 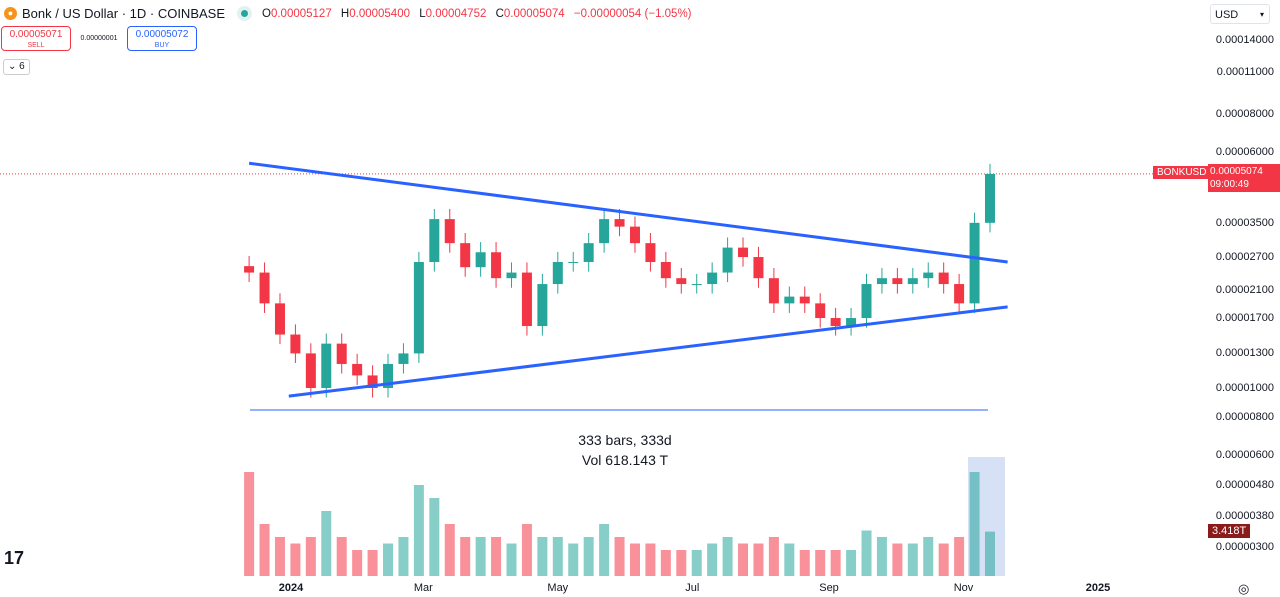 What do you see at coordinates (1244, 455) in the screenshot?
I see `volume-axis-tick-label: 0.00000600` at bounding box center [1244, 455].